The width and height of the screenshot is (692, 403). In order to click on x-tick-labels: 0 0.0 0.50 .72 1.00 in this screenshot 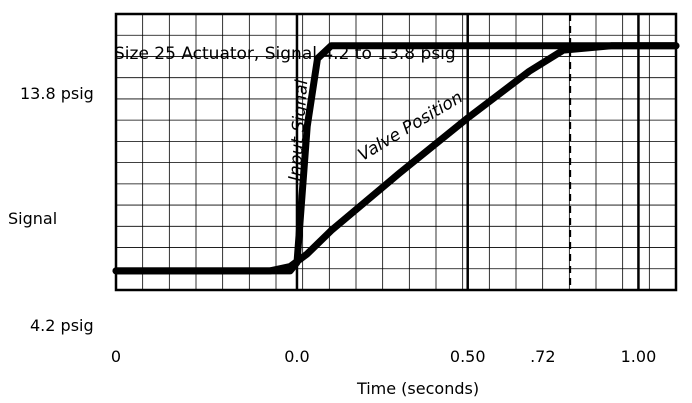, I will do `click(383, 356)`.